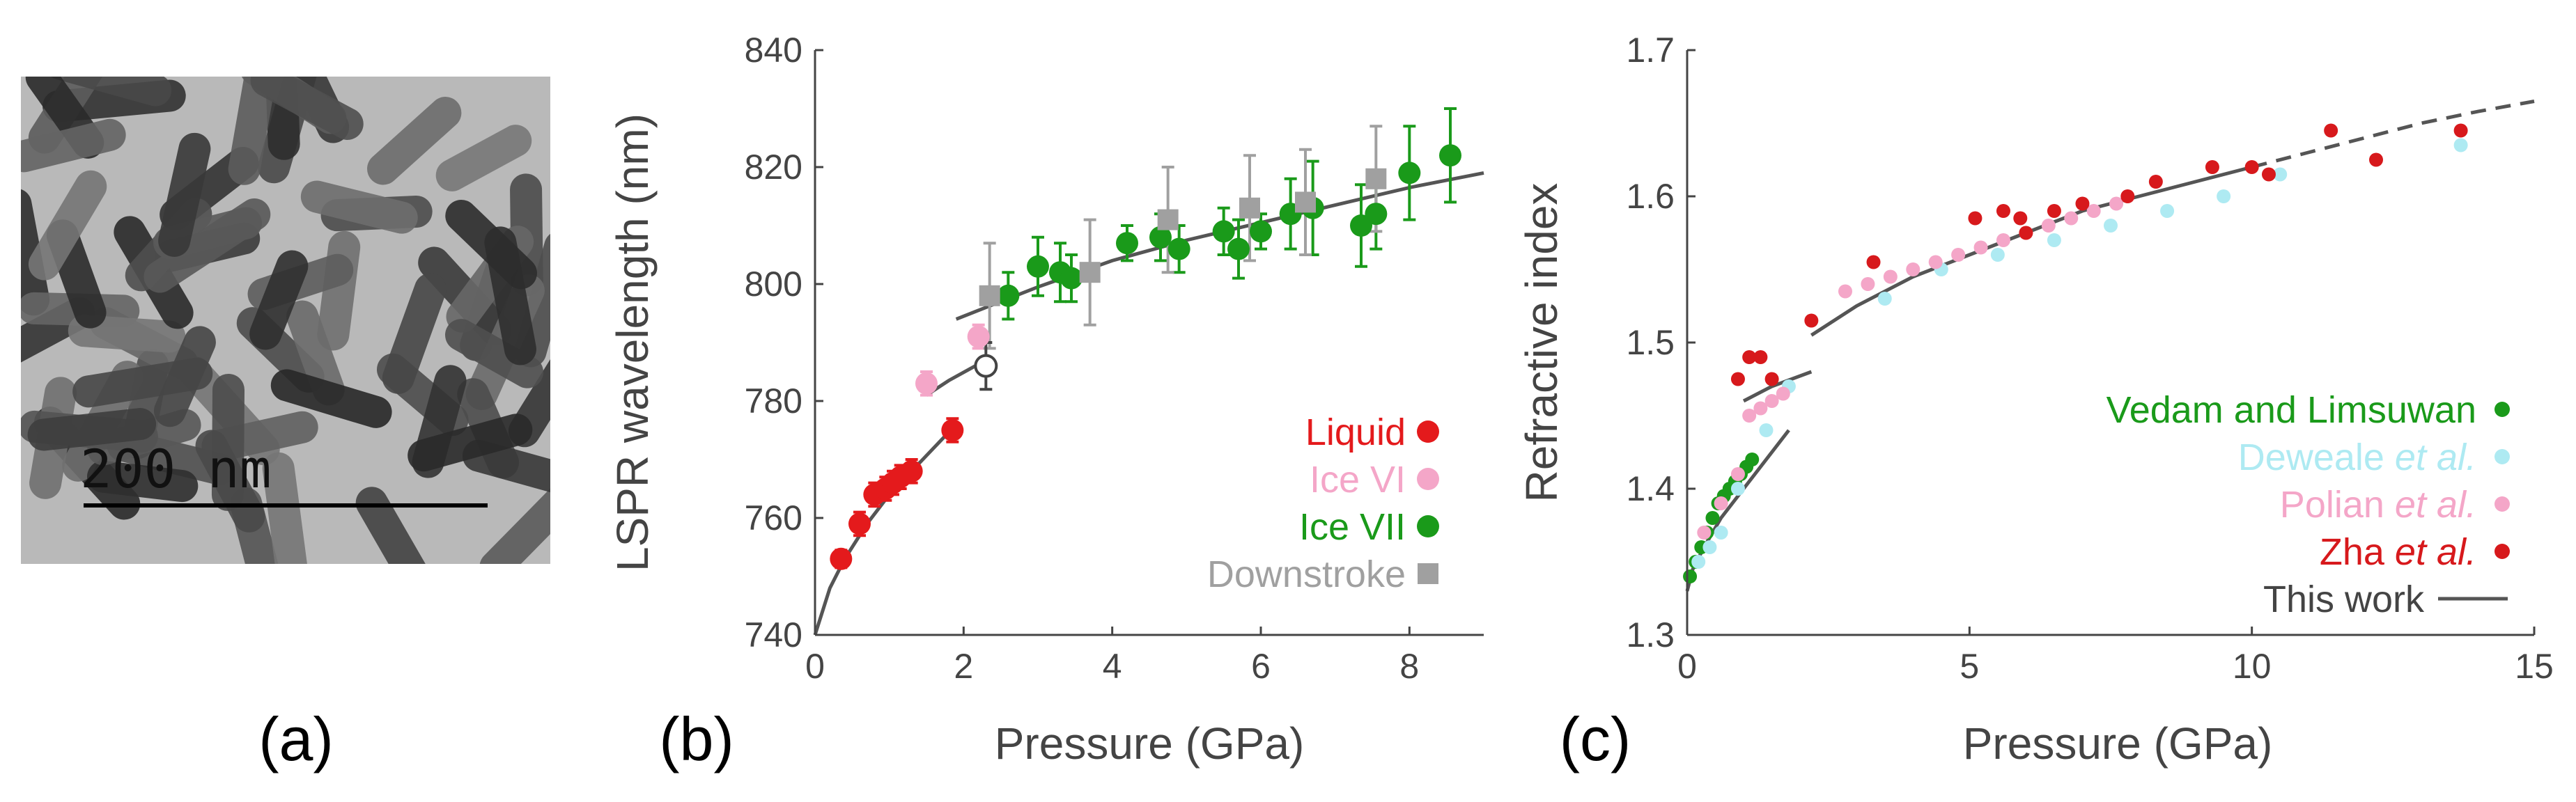 Image resolution: width=2576 pixels, height=802 pixels. I want to click on x-tick-label: 4, so click(1112, 666).